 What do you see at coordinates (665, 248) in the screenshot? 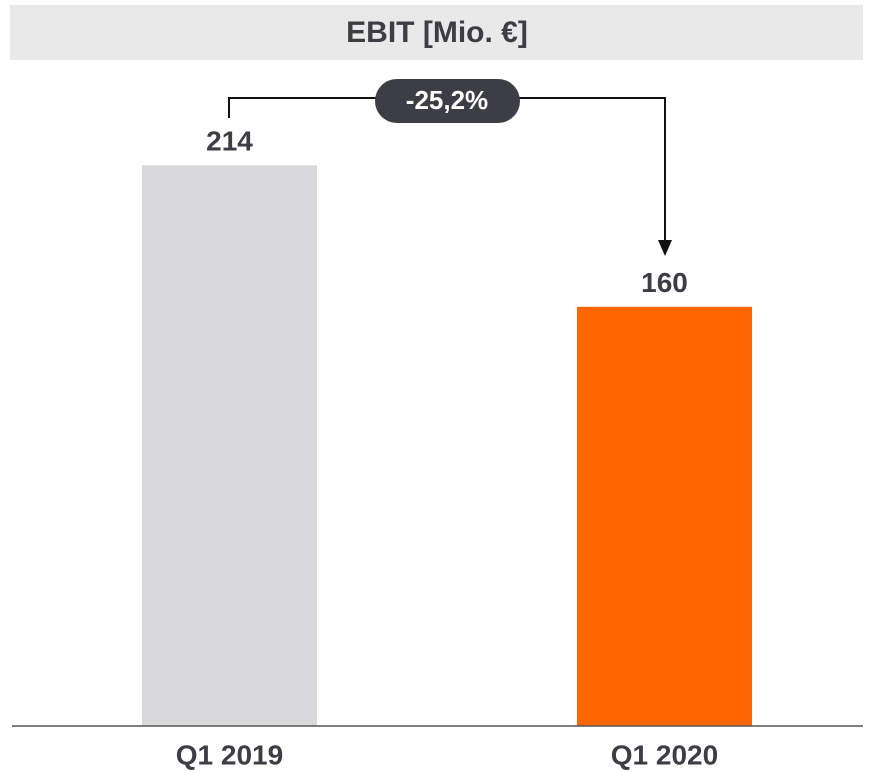
I see `arrow-head` at bounding box center [665, 248].